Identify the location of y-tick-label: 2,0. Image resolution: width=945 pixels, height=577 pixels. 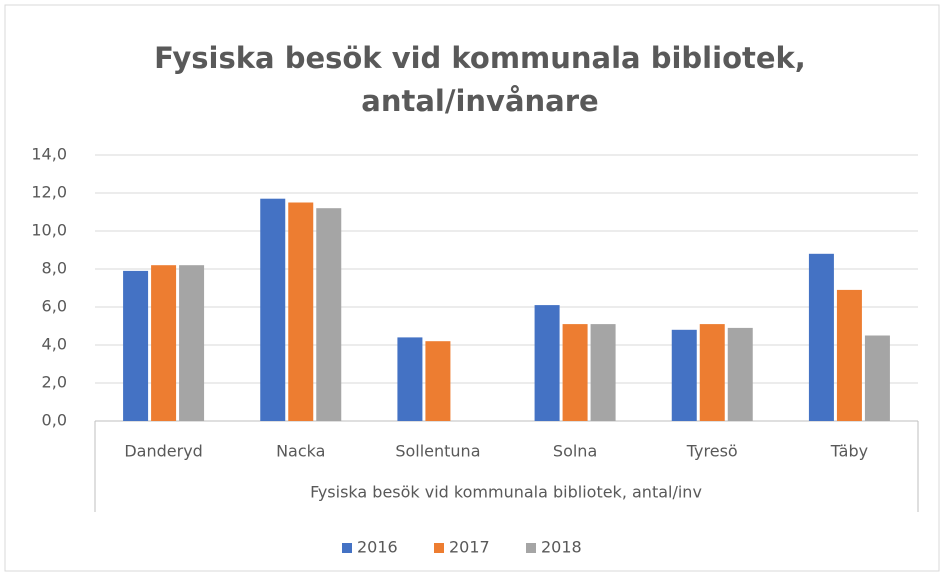
(54, 382).